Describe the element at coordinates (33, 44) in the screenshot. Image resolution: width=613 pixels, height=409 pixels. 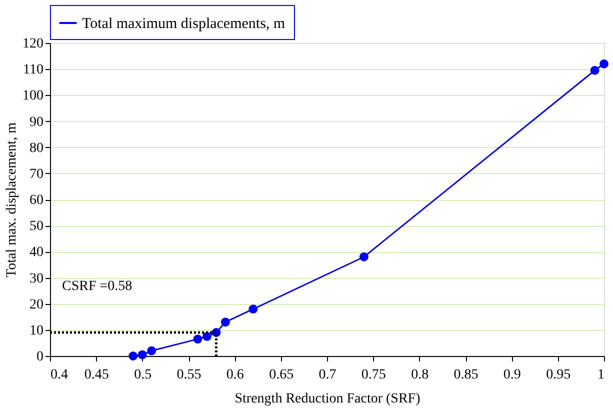
I see `y-tick-label: 120` at that location.